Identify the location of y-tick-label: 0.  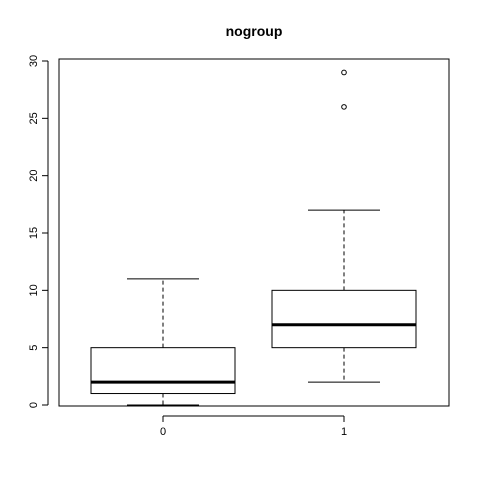
(34, 405).